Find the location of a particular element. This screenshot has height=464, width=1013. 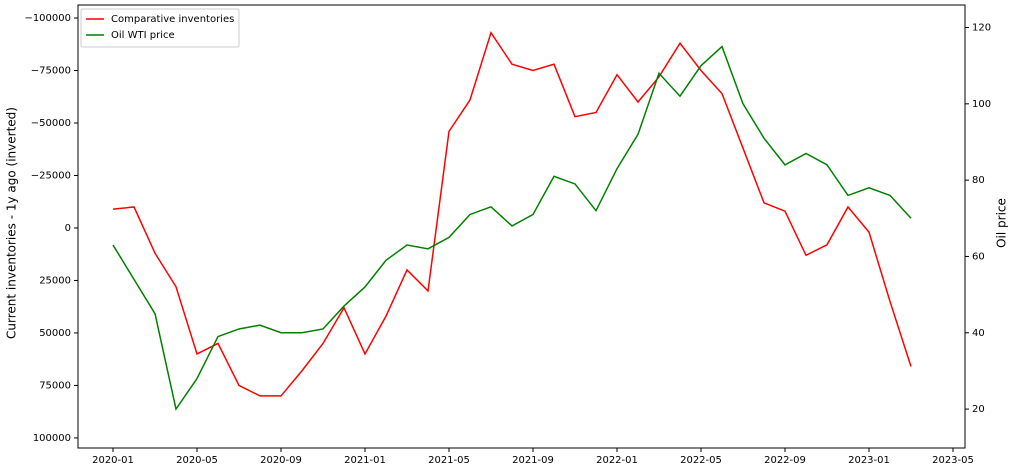

y-tick-label: −50000 is located at coordinates (51, 123).